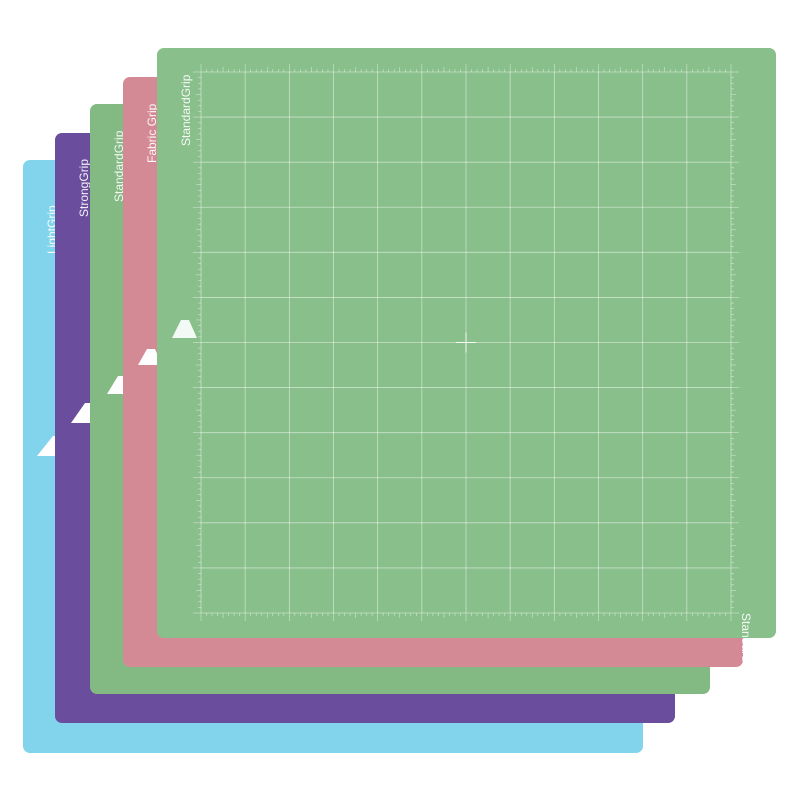 This screenshot has height=800, width=800. I want to click on fabricgrip-hang-notch, so click(150, 357).